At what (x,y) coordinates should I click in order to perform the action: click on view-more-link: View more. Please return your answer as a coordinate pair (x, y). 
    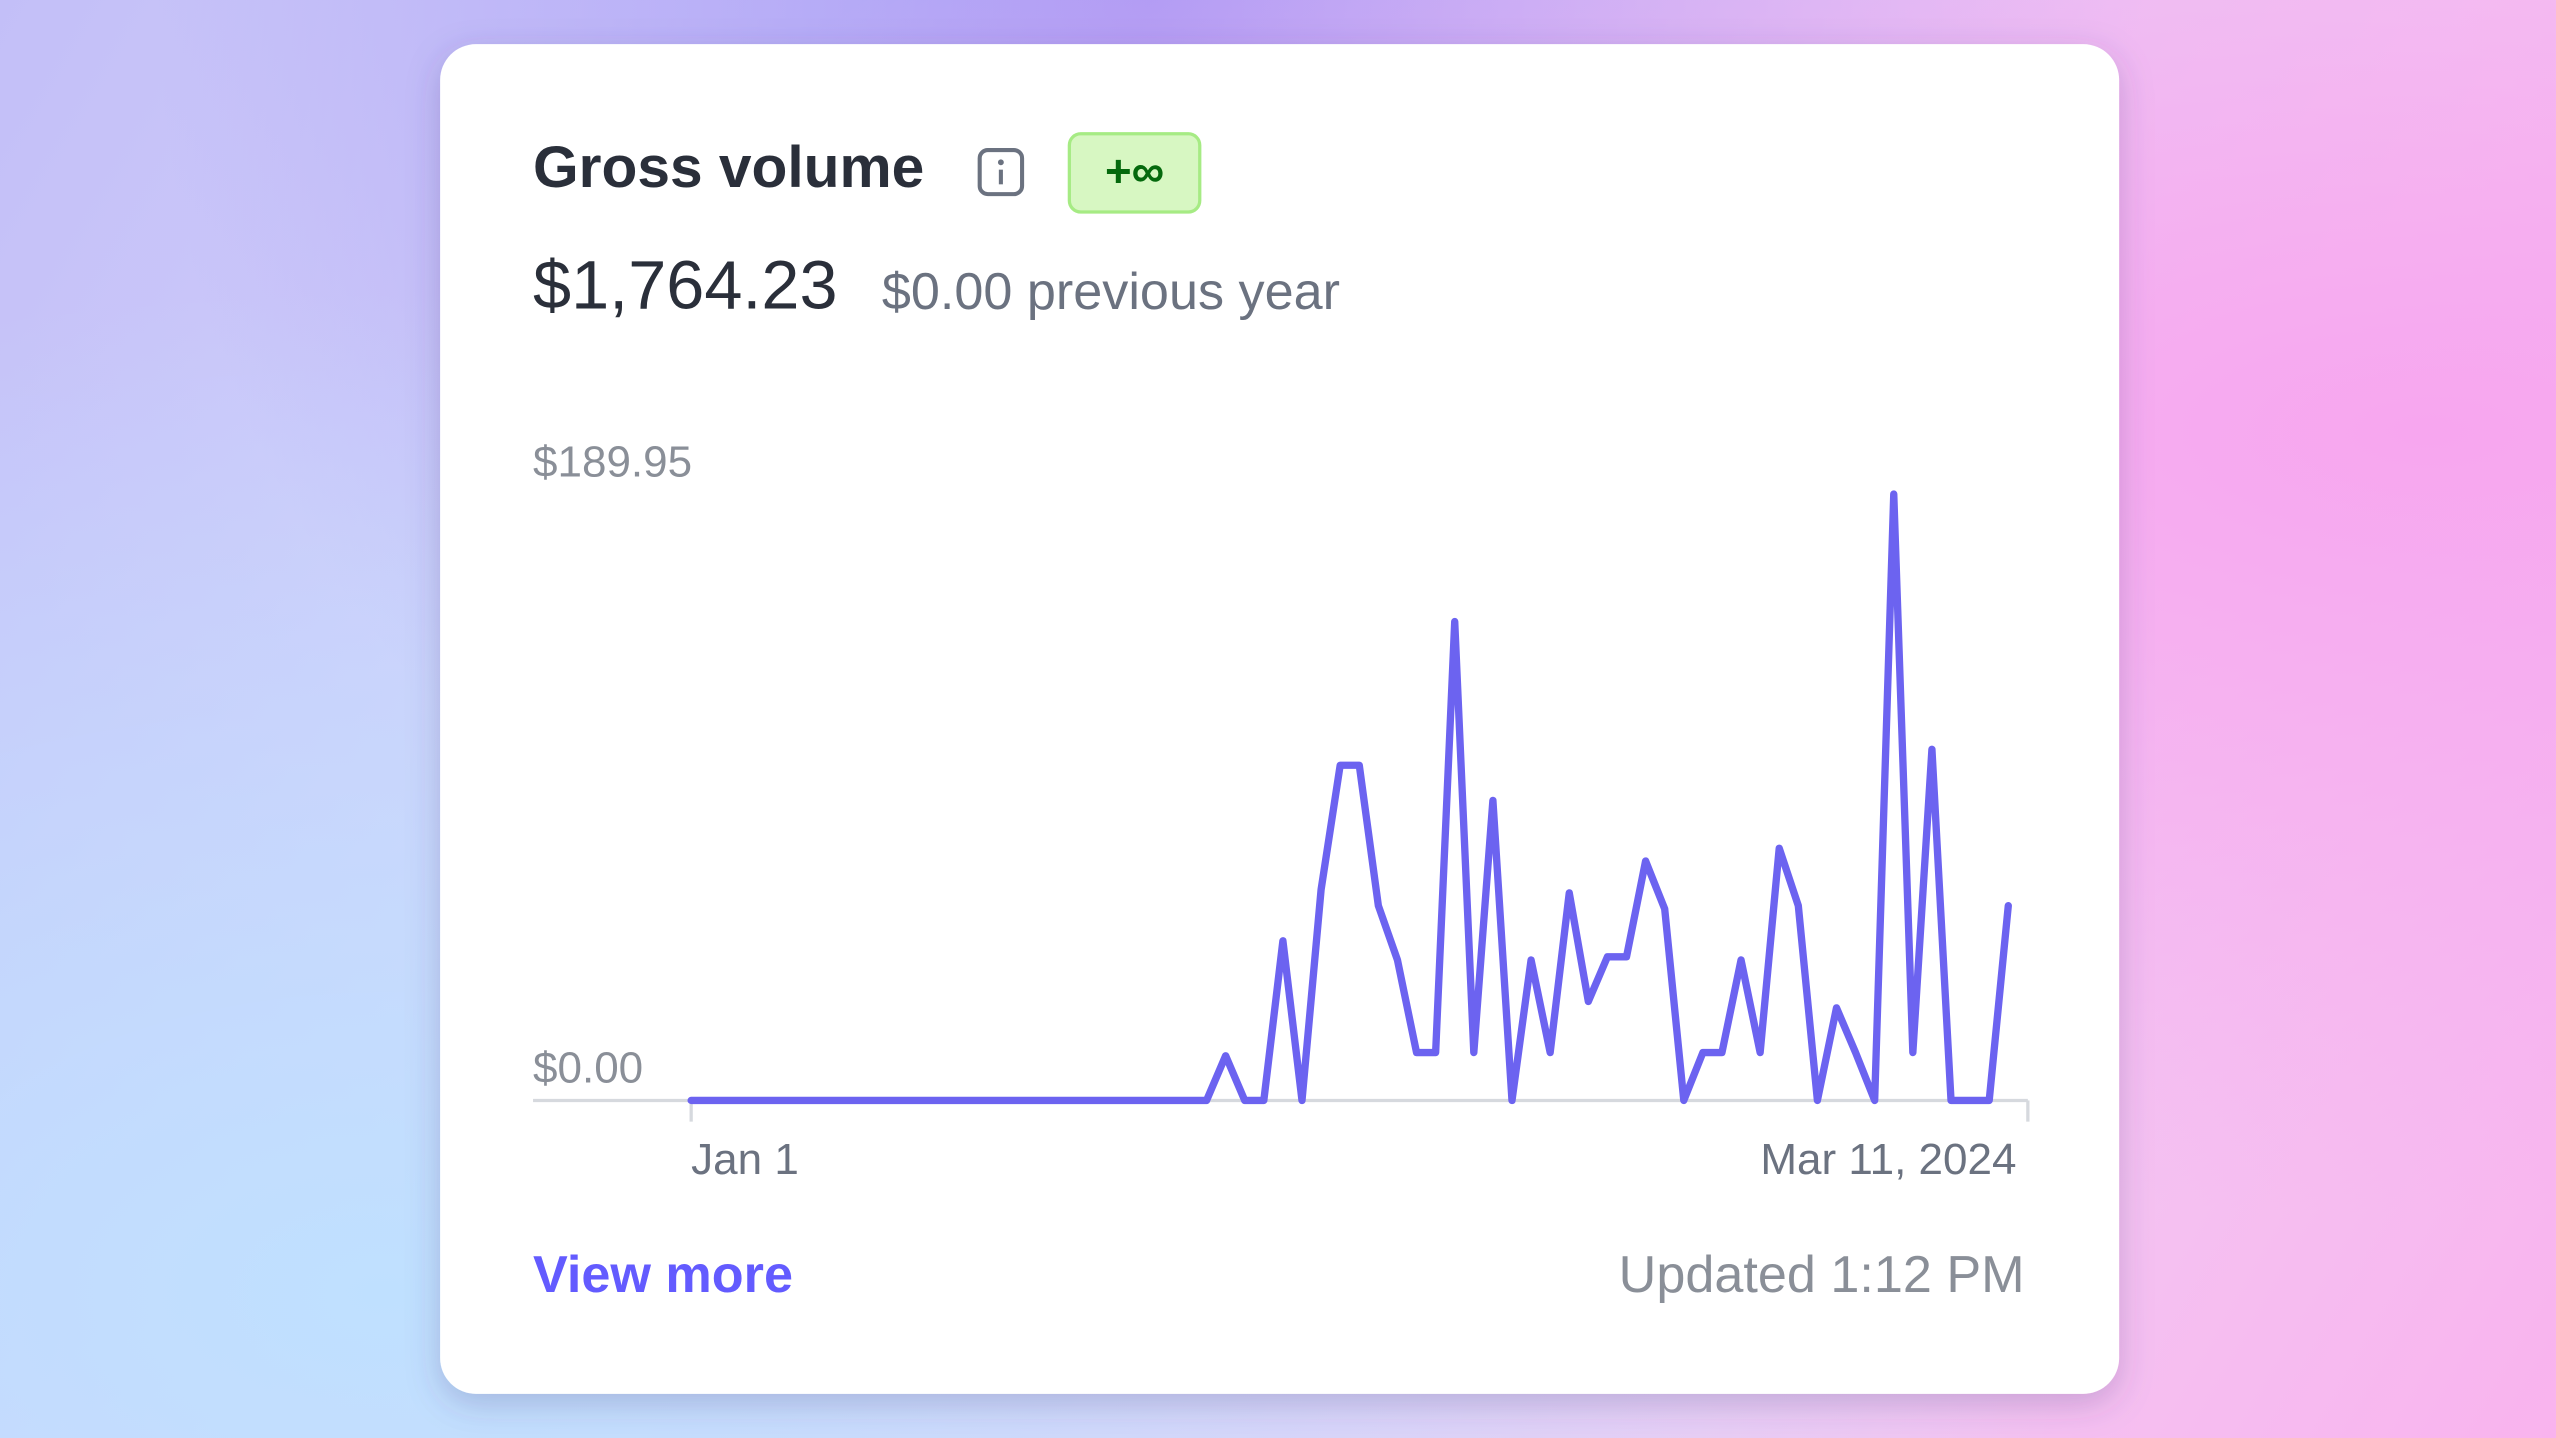
    Looking at the image, I should click on (663, 1275).